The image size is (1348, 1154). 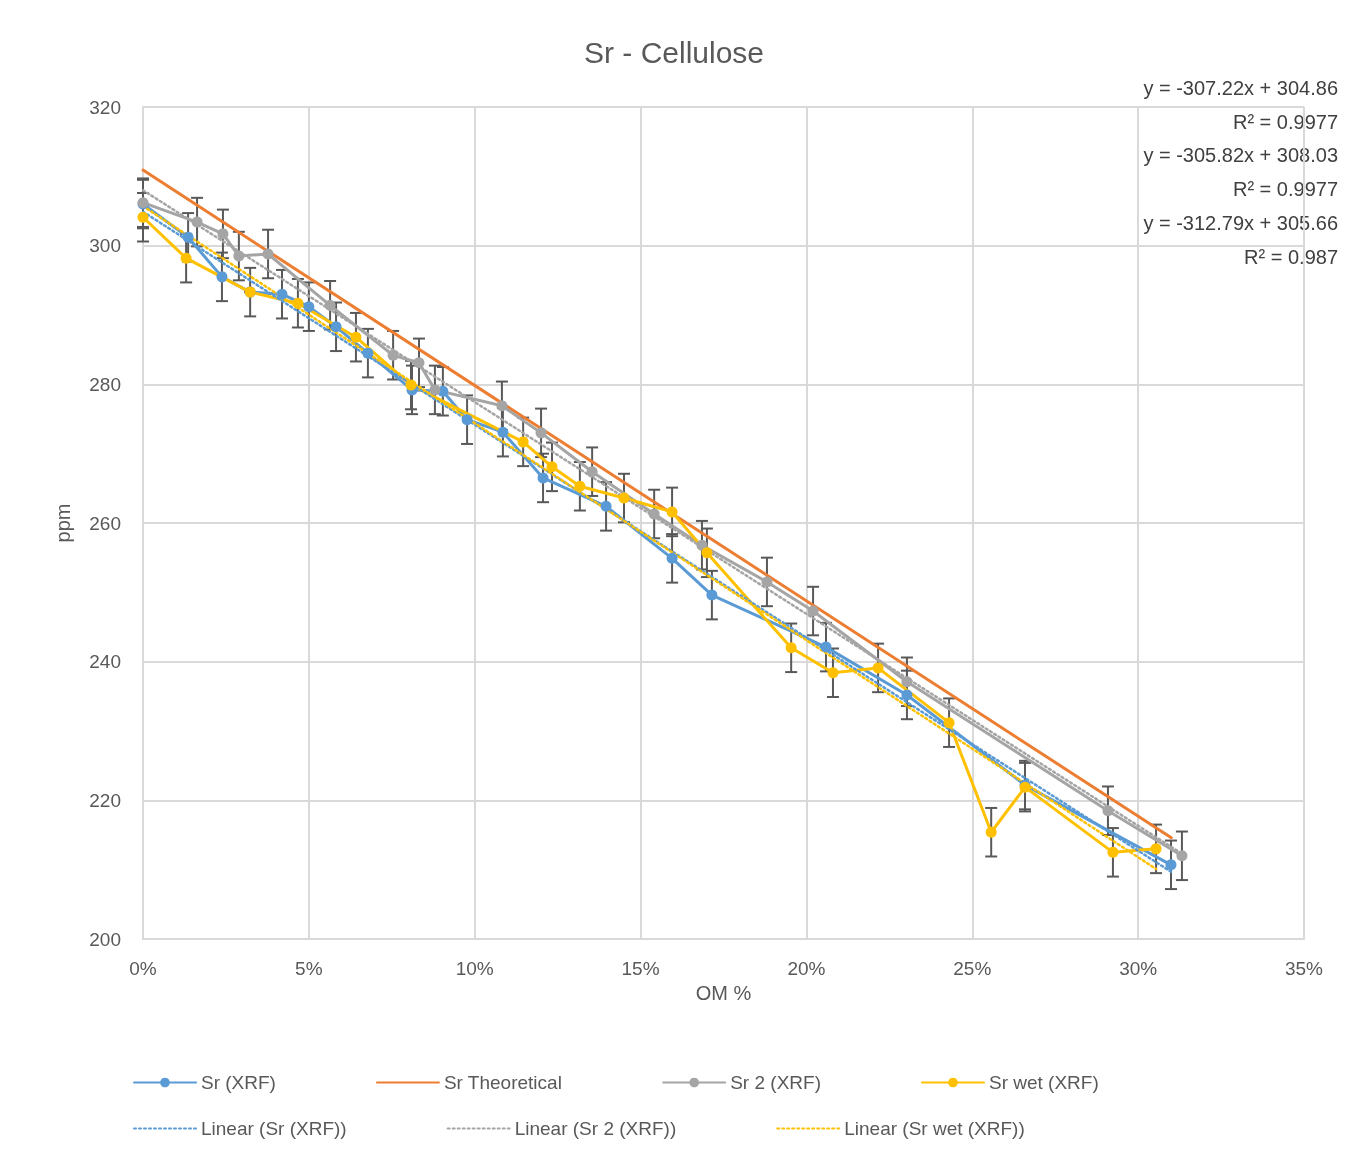 I want to click on x-tick-label: 5%, so click(x=309, y=968).